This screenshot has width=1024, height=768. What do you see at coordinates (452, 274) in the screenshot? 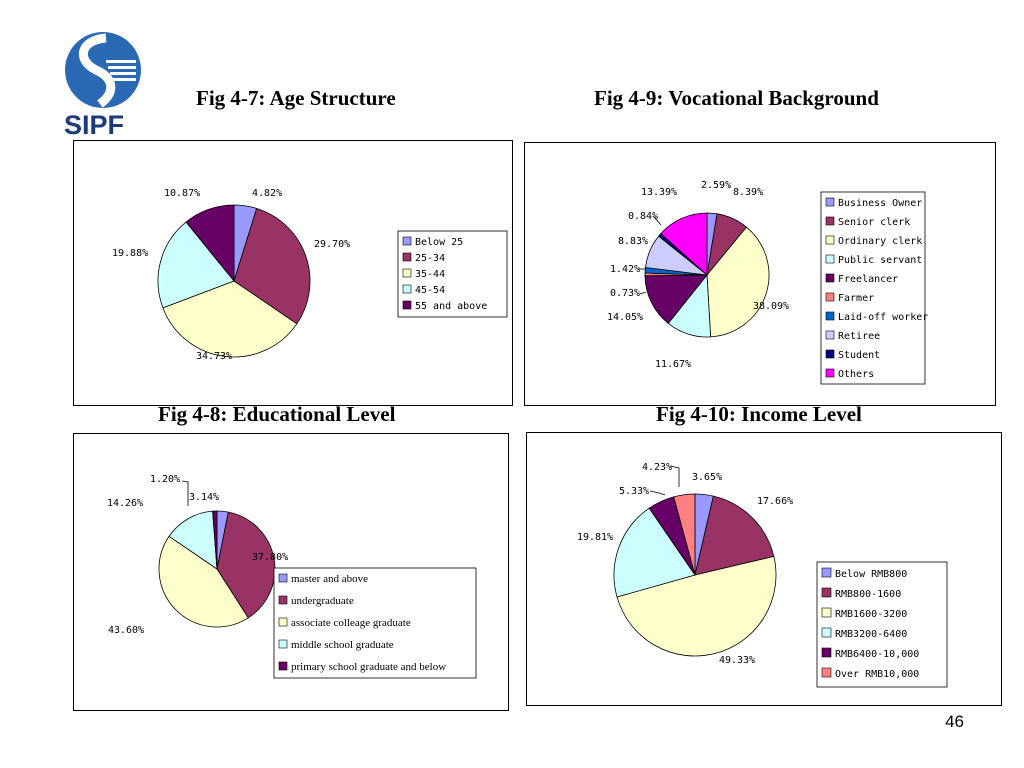
I see `fig47-legend` at bounding box center [452, 274].